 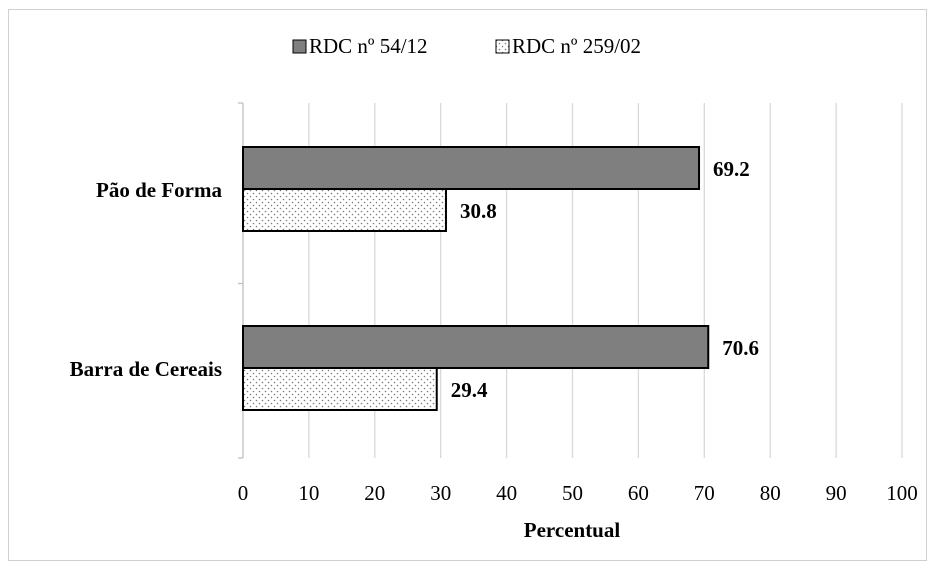 I want to click on x-tick-label: 20, so click(x=374, y=493).